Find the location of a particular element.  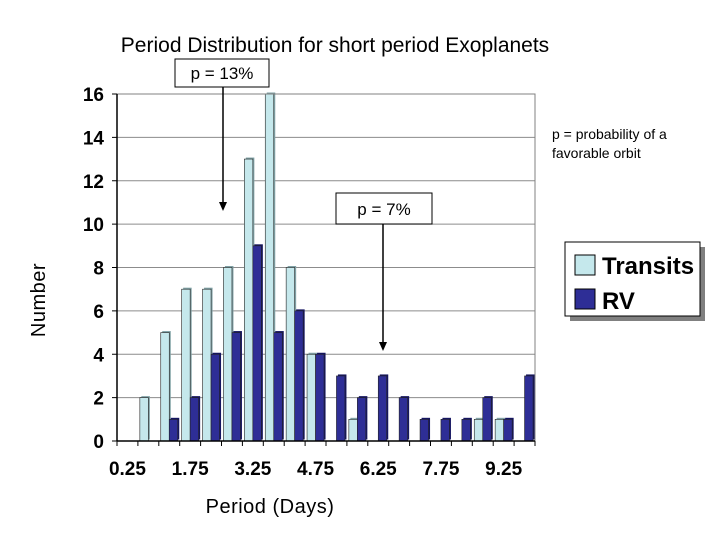

x-tick-label: 3.25 is located at coordinates (252, 469).